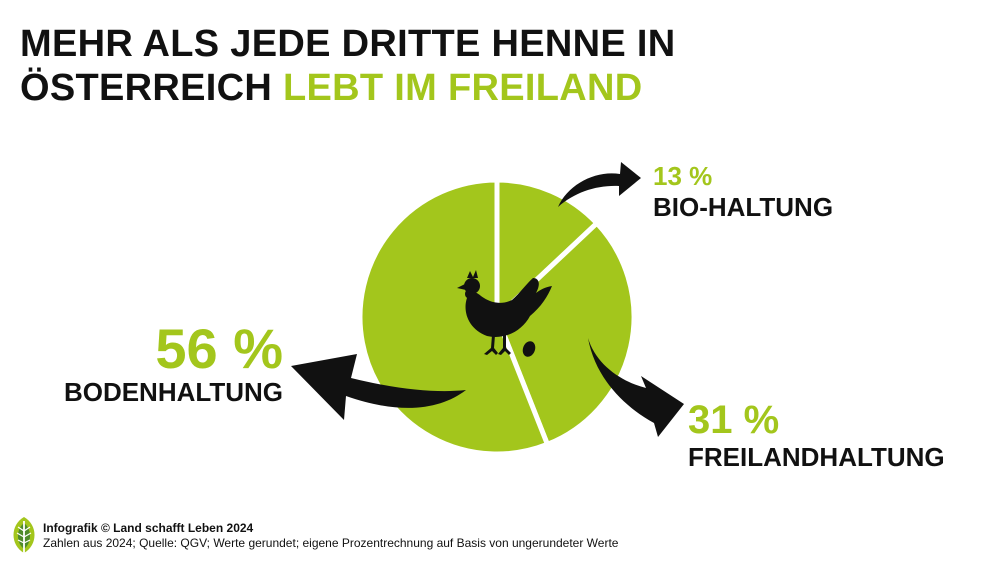 This screenshot has width=1000, height=571. What do you see at coordinates (378, 387) in the screenshot?
I see `arrow-boden` at bounding box center [378, 387].